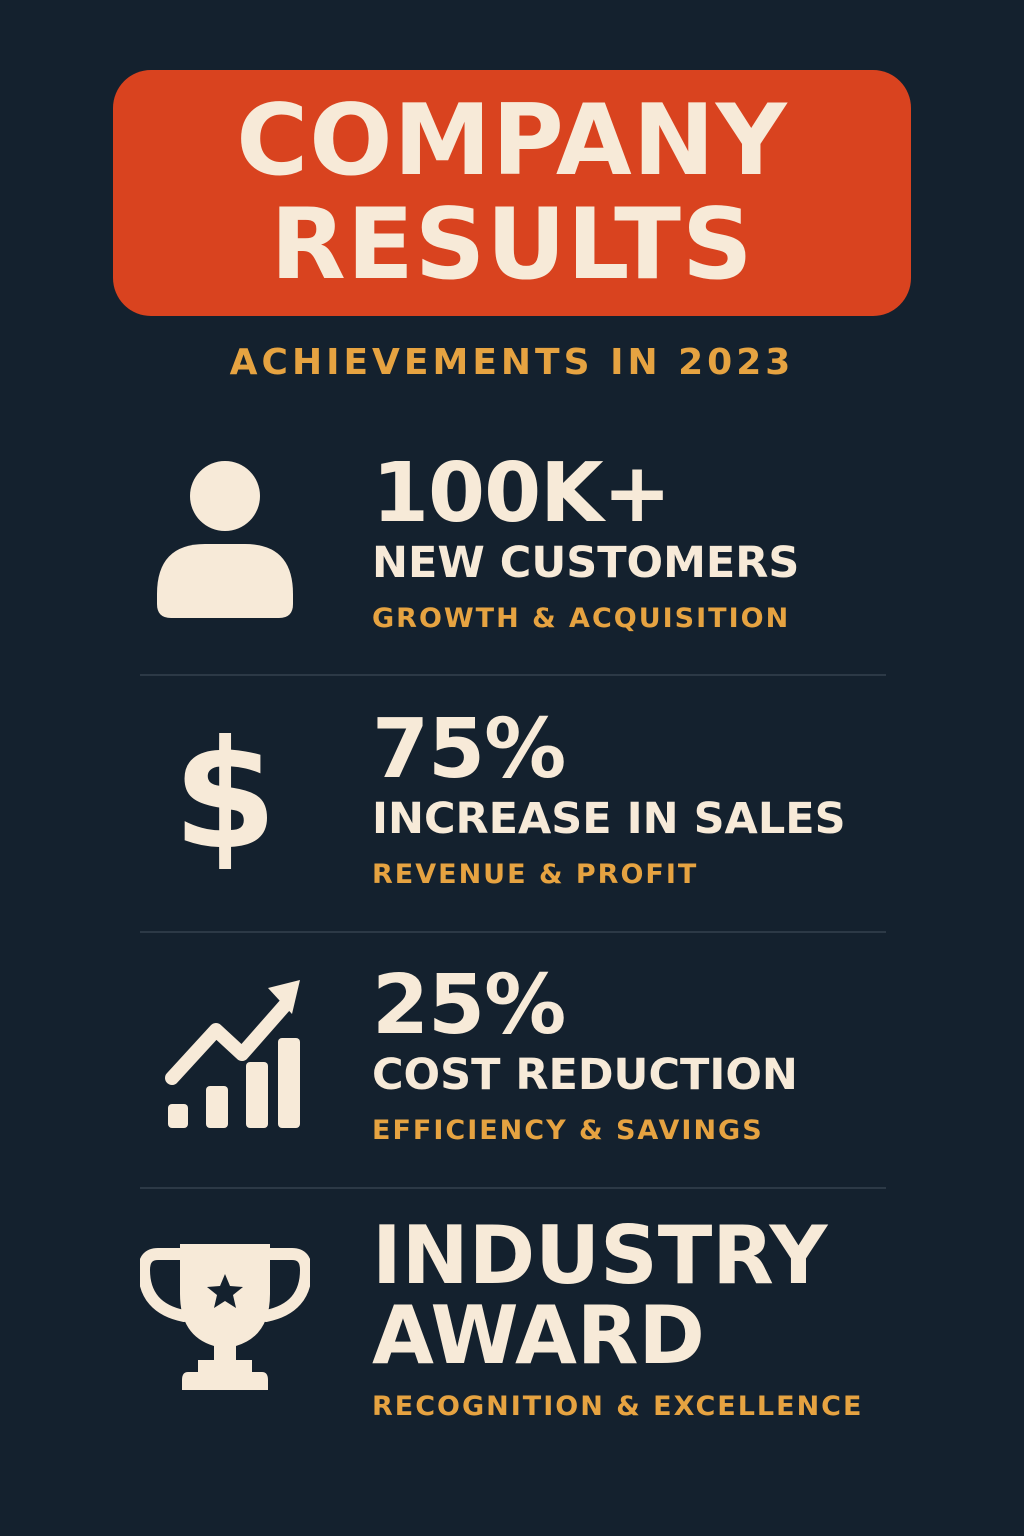  What do you see at coordinates (225, 1312) in the screenshot?
I see `trophy-icon` at bounding box center [225, 1312].